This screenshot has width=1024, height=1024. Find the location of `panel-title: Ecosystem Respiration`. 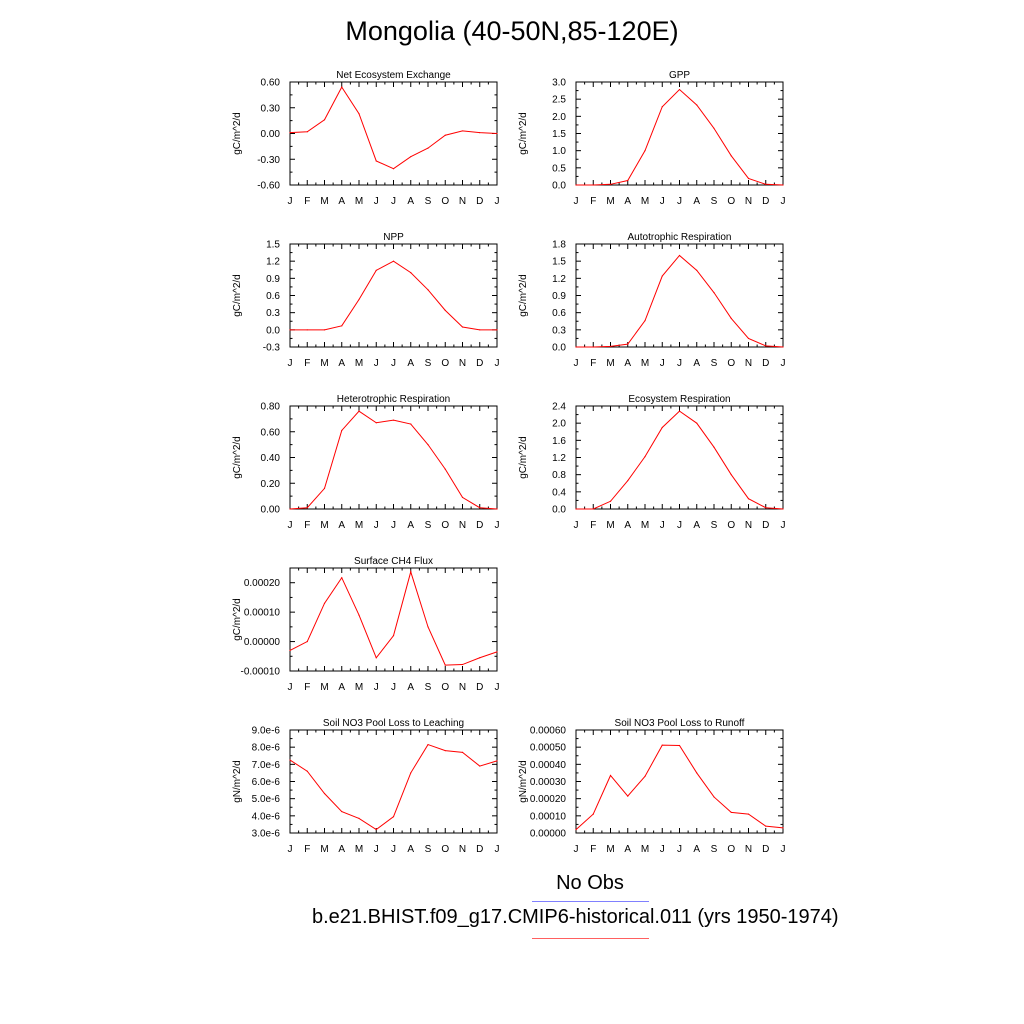

panel-title: Ecosystem Respiration is located at coordinates (679, 399).